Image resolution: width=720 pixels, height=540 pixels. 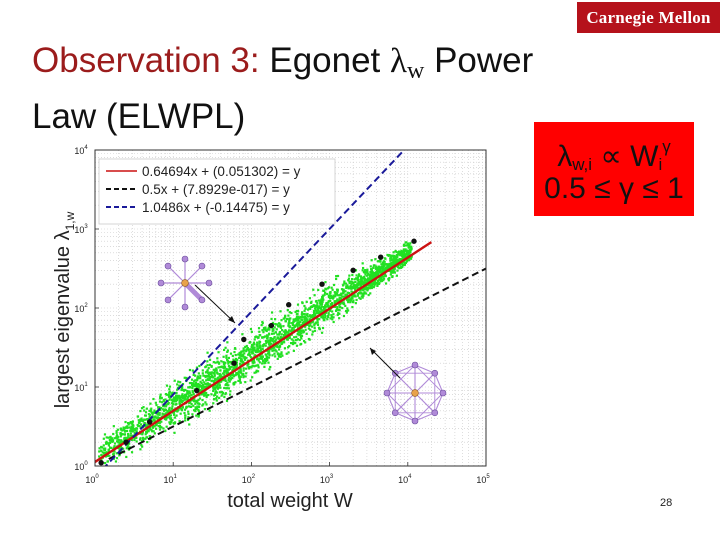 What do you see at coordinates (64, 309) in the screenshot?
I see `y-axis-label: largest eigenvalue λ1,w` at bounding box center [64, 309].